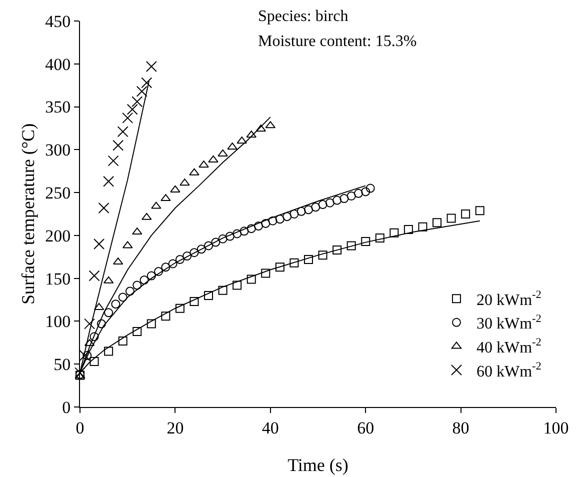 This screenshot has width=581, height=477. Describe the element at coordinates (337, 41) in the screenshot. I see `annotation: Moisture content: 15.3%` at that location.